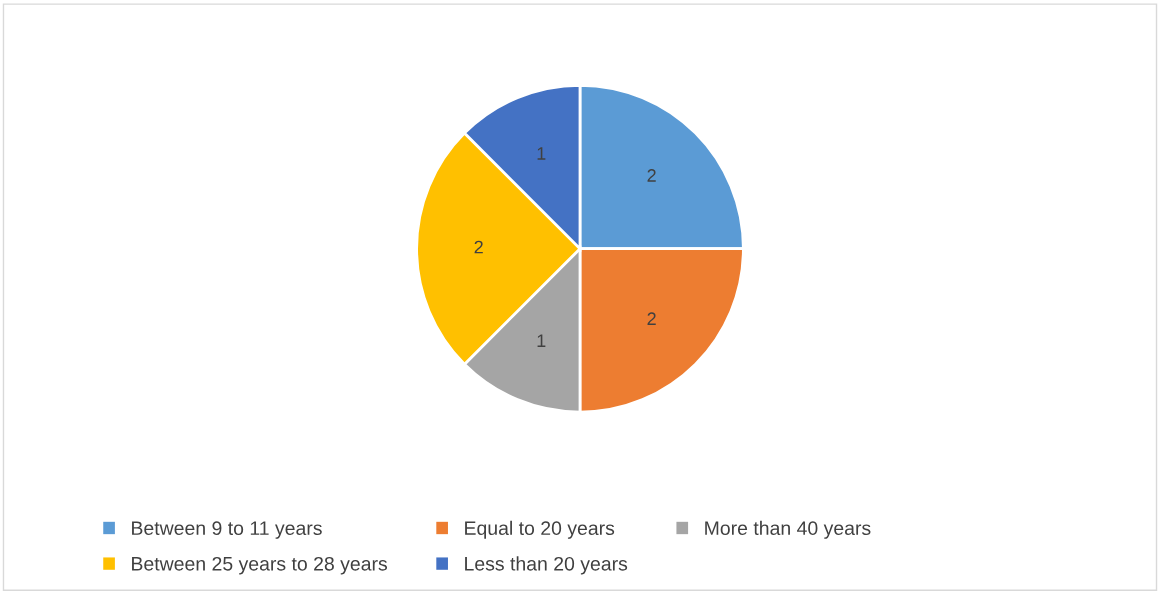  What do you see at coordinates (546, 565) in the screenshot?
I see `legend-label: Less than 20 years` at bounding box center [546, 565].